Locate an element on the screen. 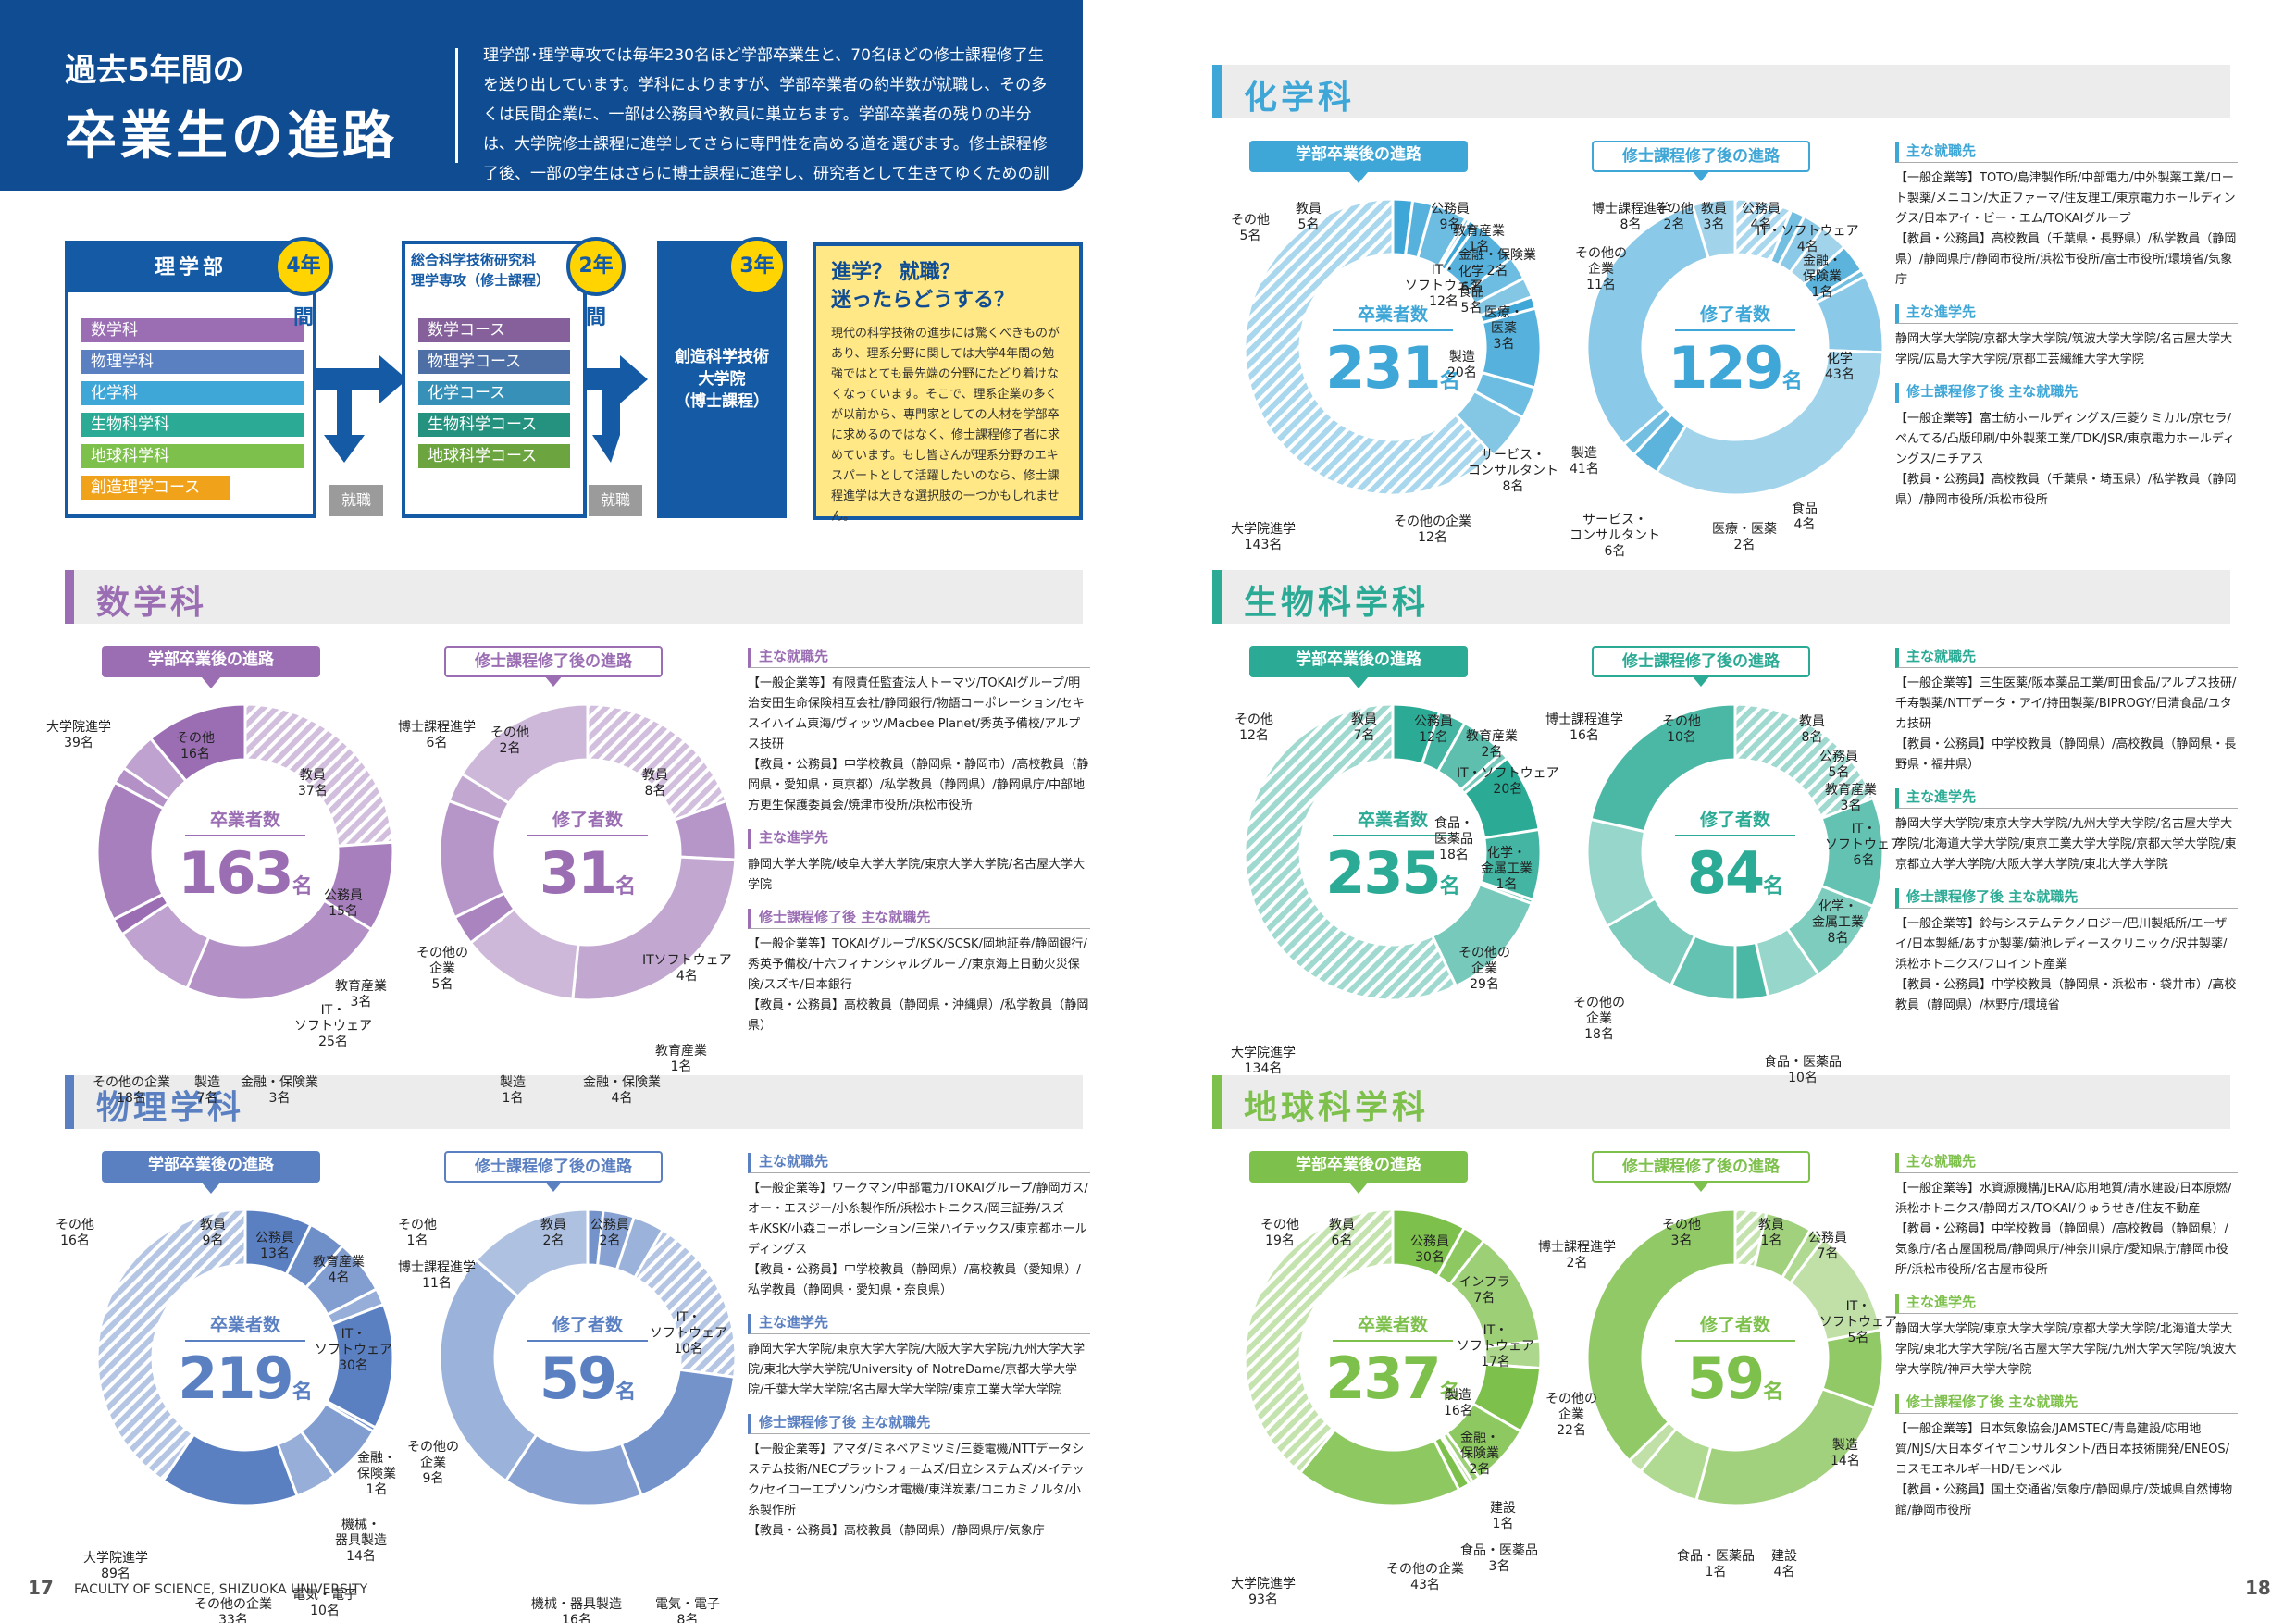 Image resolution: width=2296 pixels, height=1623 pixels. phys-bach-label-3: 教育産業 4名 is located at coordinates (339, 1270).